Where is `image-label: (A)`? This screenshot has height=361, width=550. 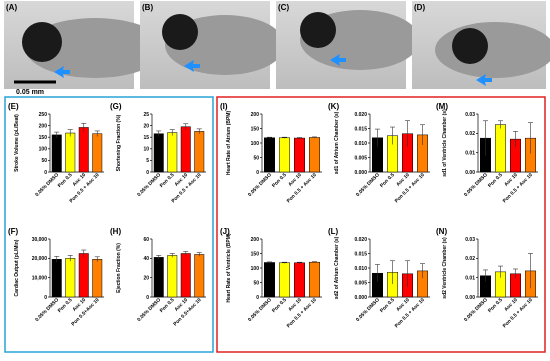
image-label: (A) is located at coordinates (11, 7).